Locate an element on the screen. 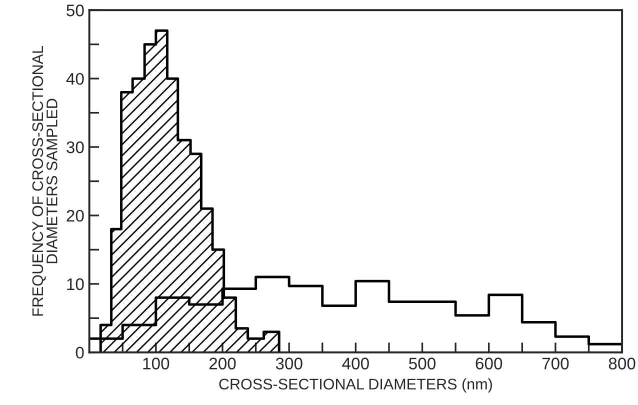  x-tick-label: 700 is located at coordinates (555, 364).